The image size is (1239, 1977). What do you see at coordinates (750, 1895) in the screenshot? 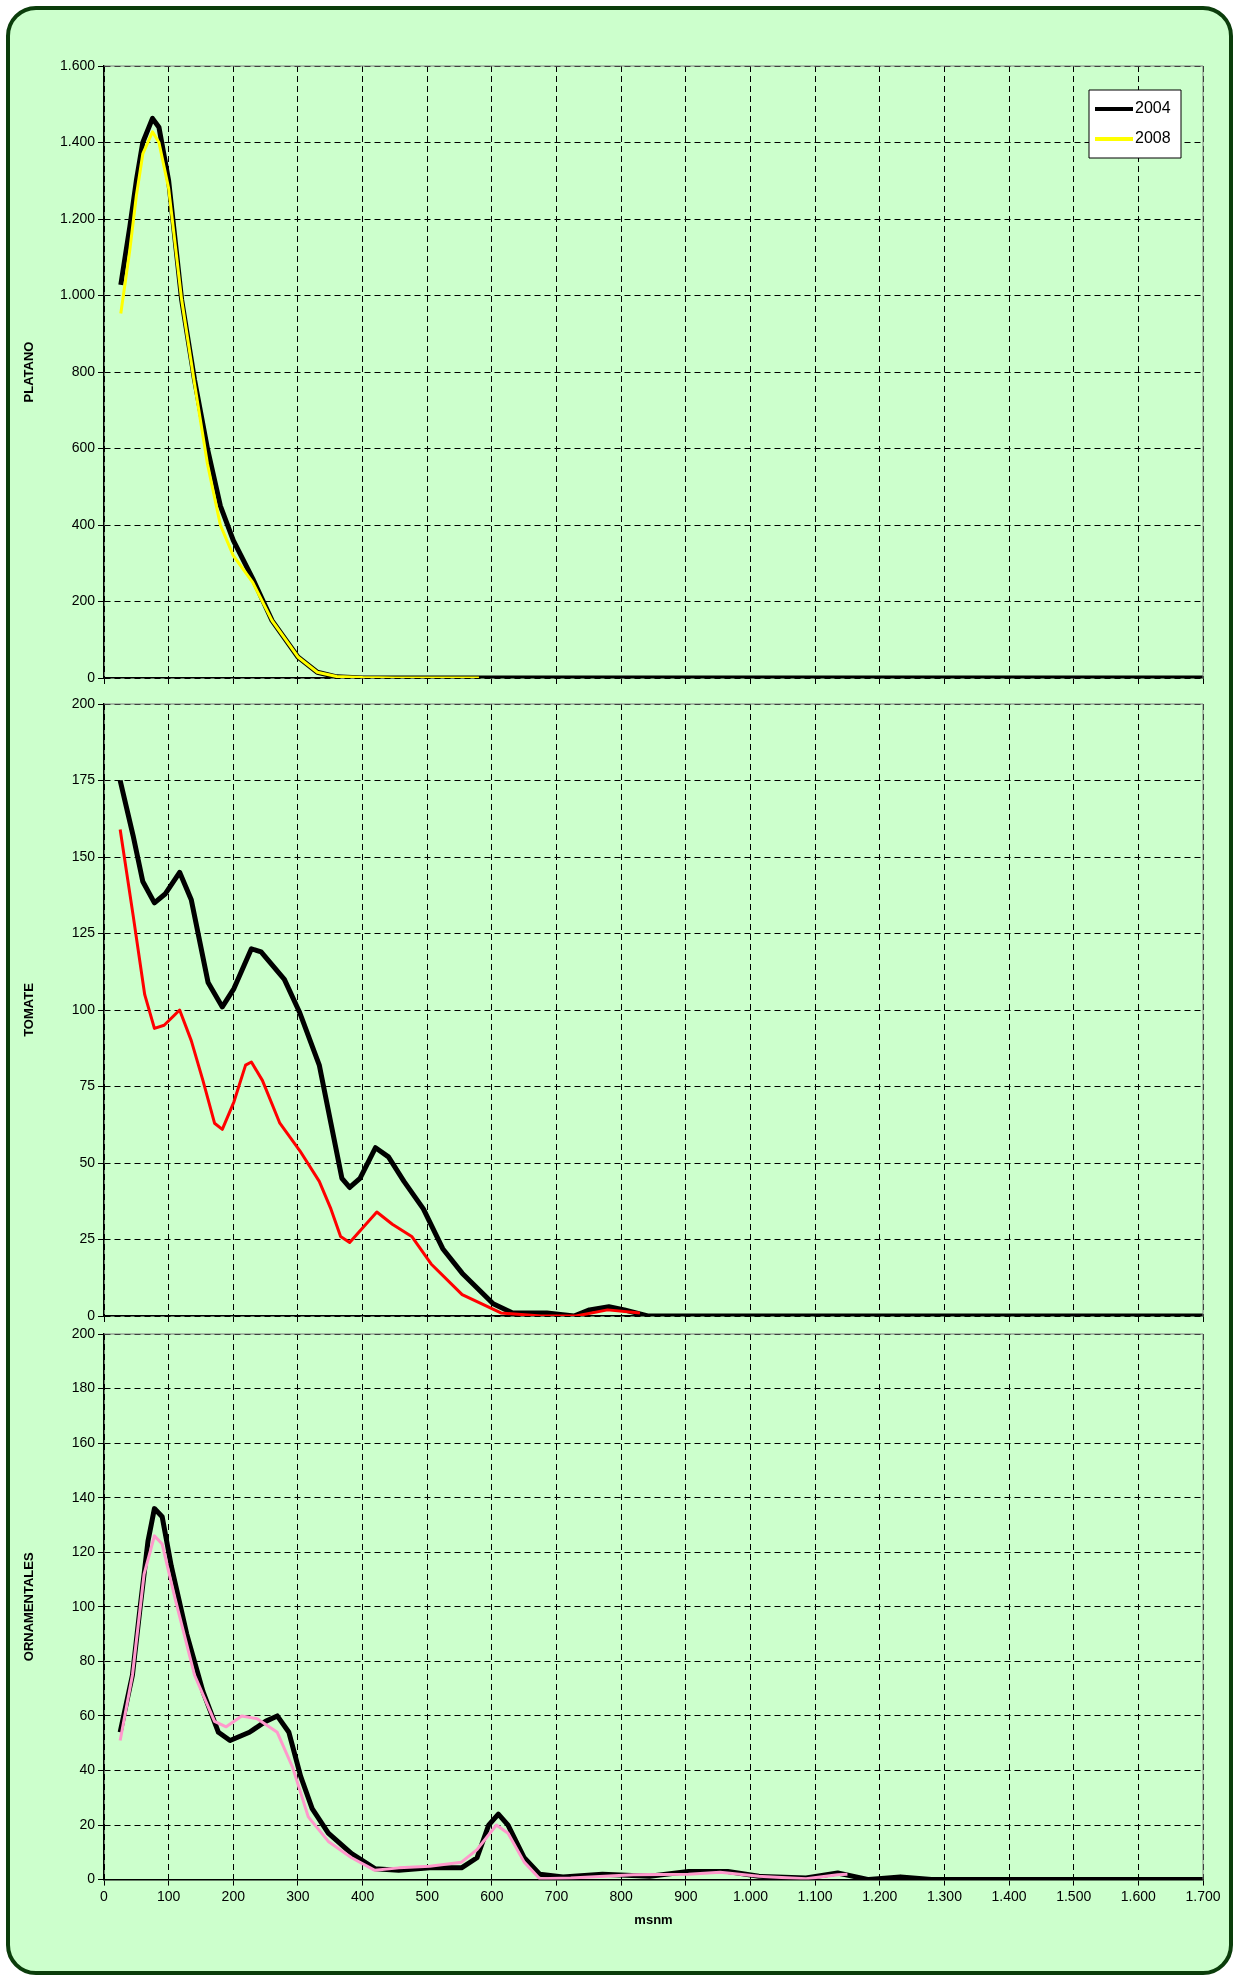
I see `x-tick-label: 1.000` at bounding box center [750, 1895].